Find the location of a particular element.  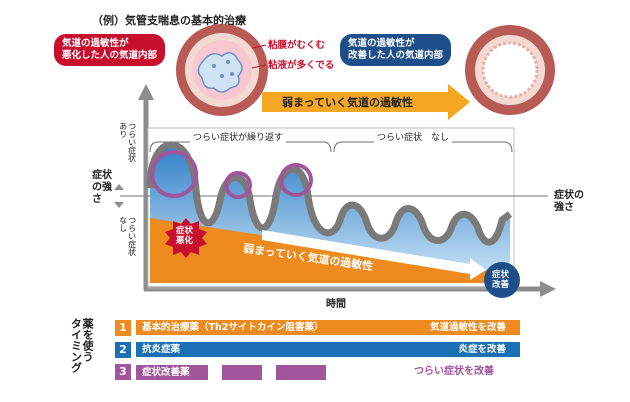

symptom-worse-text: 症状 悪化 is located at coordinates (185, 236).